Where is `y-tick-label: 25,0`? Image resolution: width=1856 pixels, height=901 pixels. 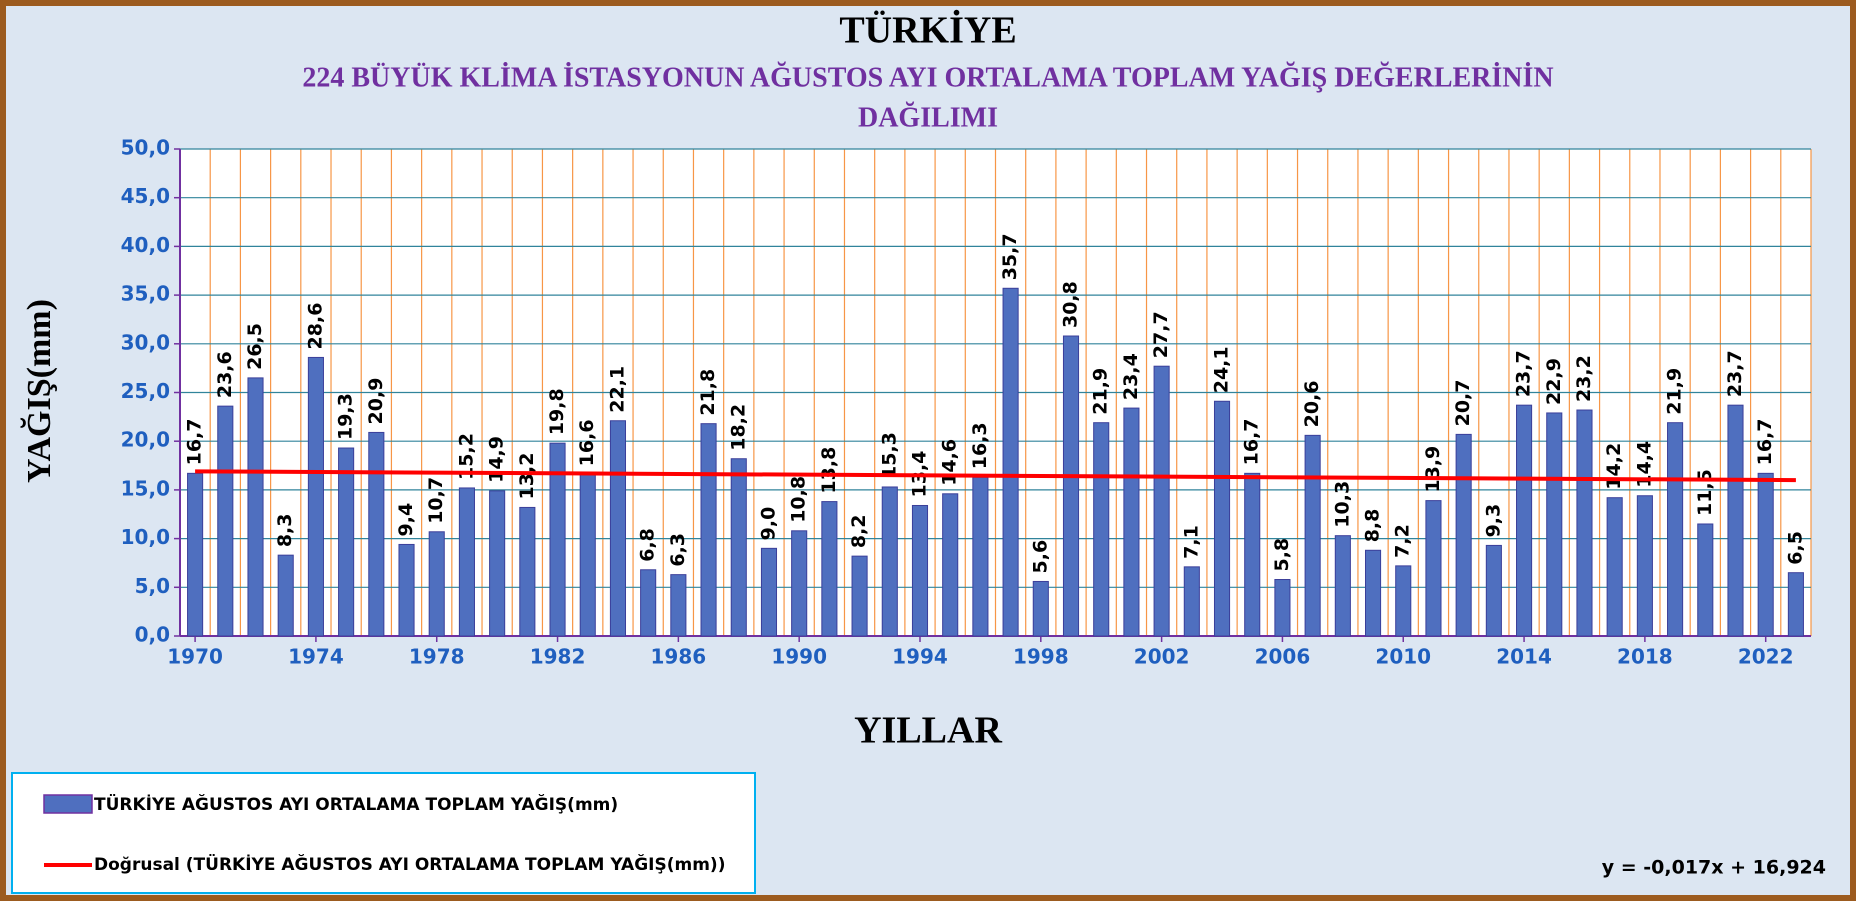
y-tick-label: 25,0 is located at coordinates (145, 391).